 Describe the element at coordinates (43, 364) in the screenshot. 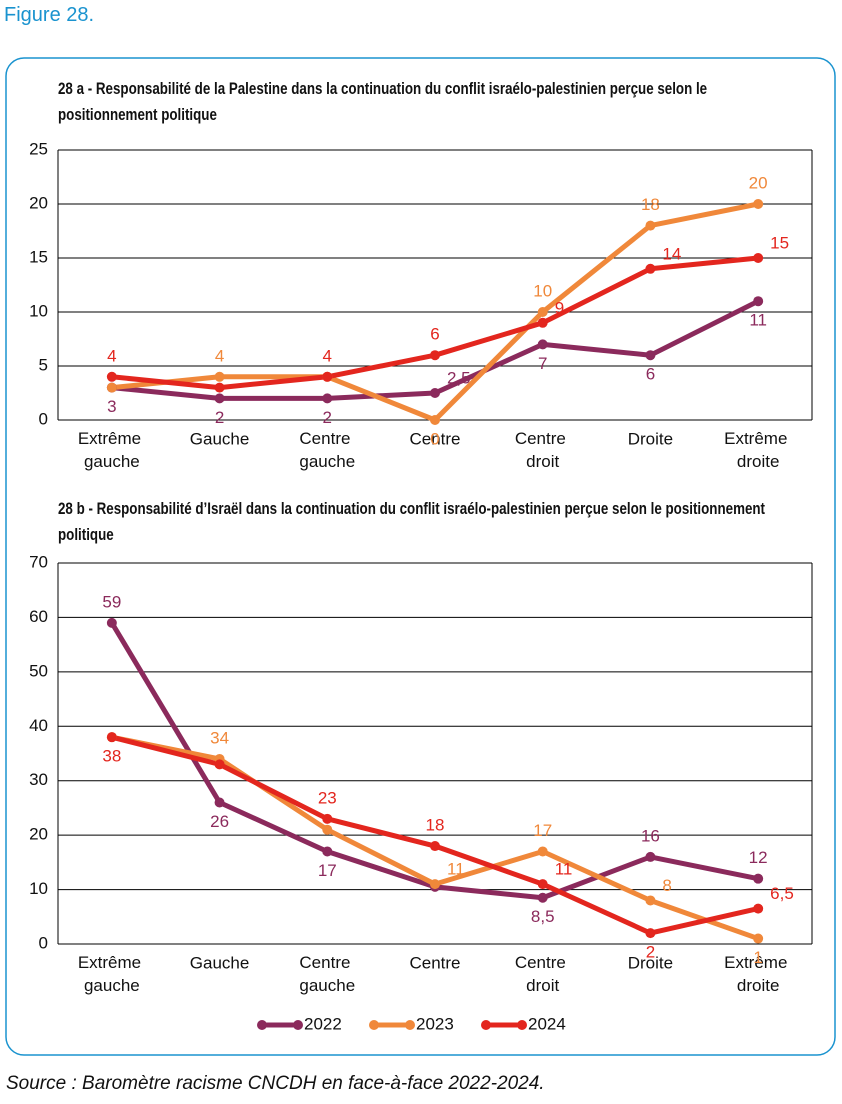

I see `y-tick-label: 5` at that location.